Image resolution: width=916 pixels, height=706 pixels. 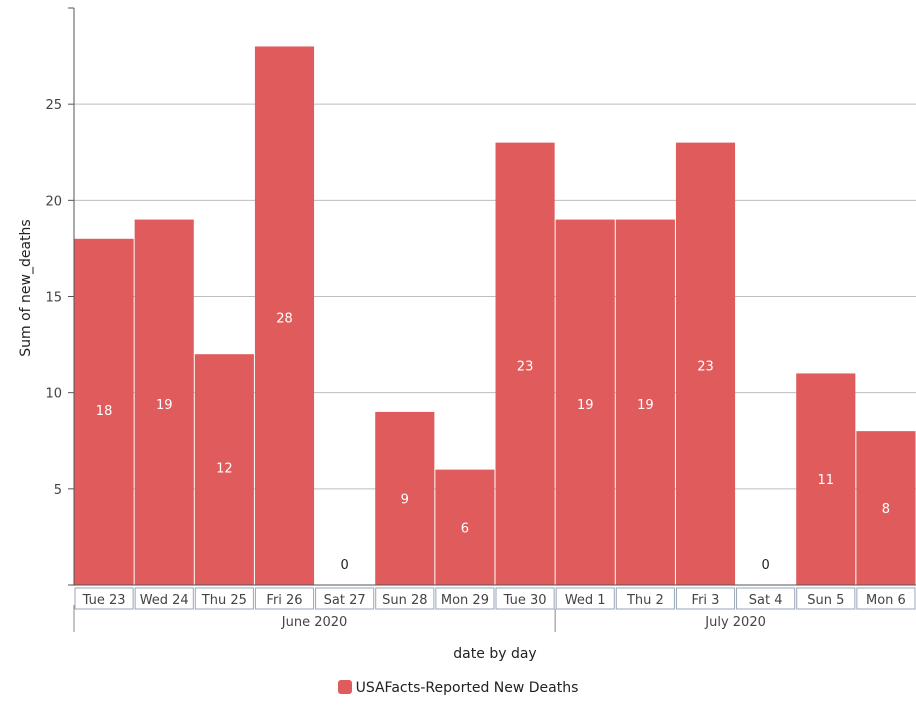 I want to click on y-tick-labels: 5 10 15 20 25, so click(x=53, y=298).